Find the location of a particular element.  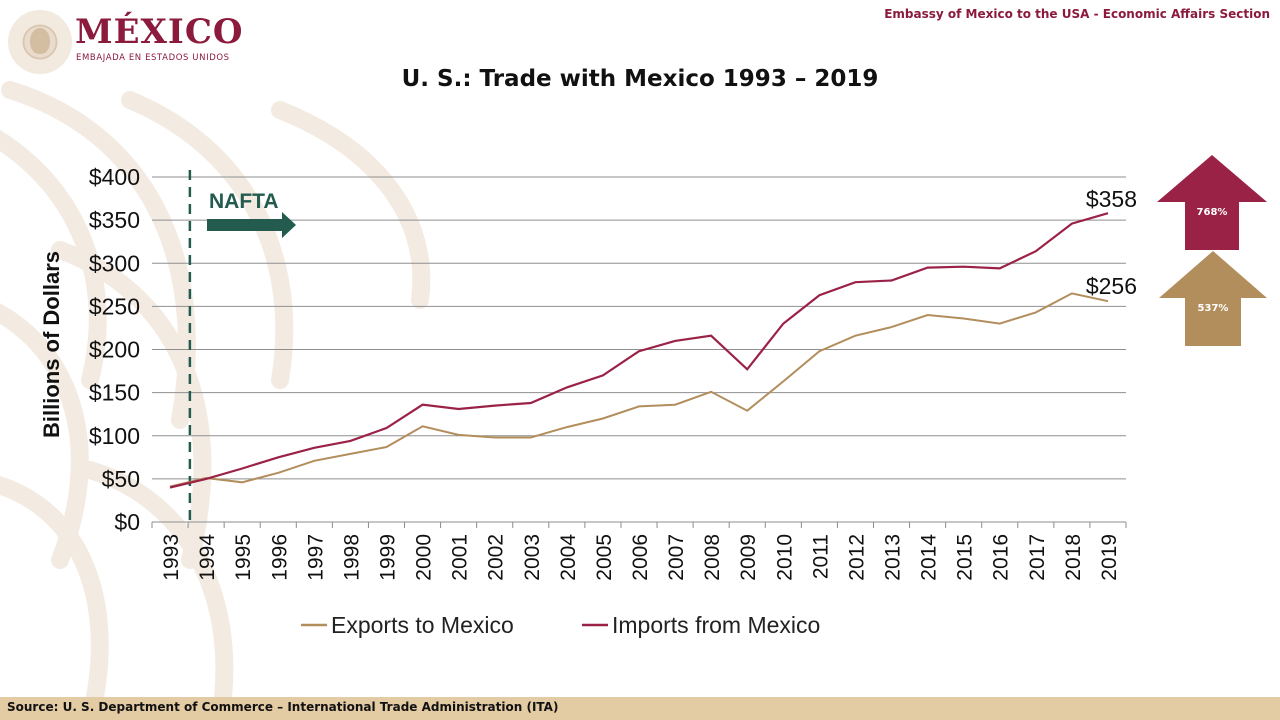

chart-title: U. S.: Trade with Mexico 1993 – 2019 is located at coordinates (640, 79).